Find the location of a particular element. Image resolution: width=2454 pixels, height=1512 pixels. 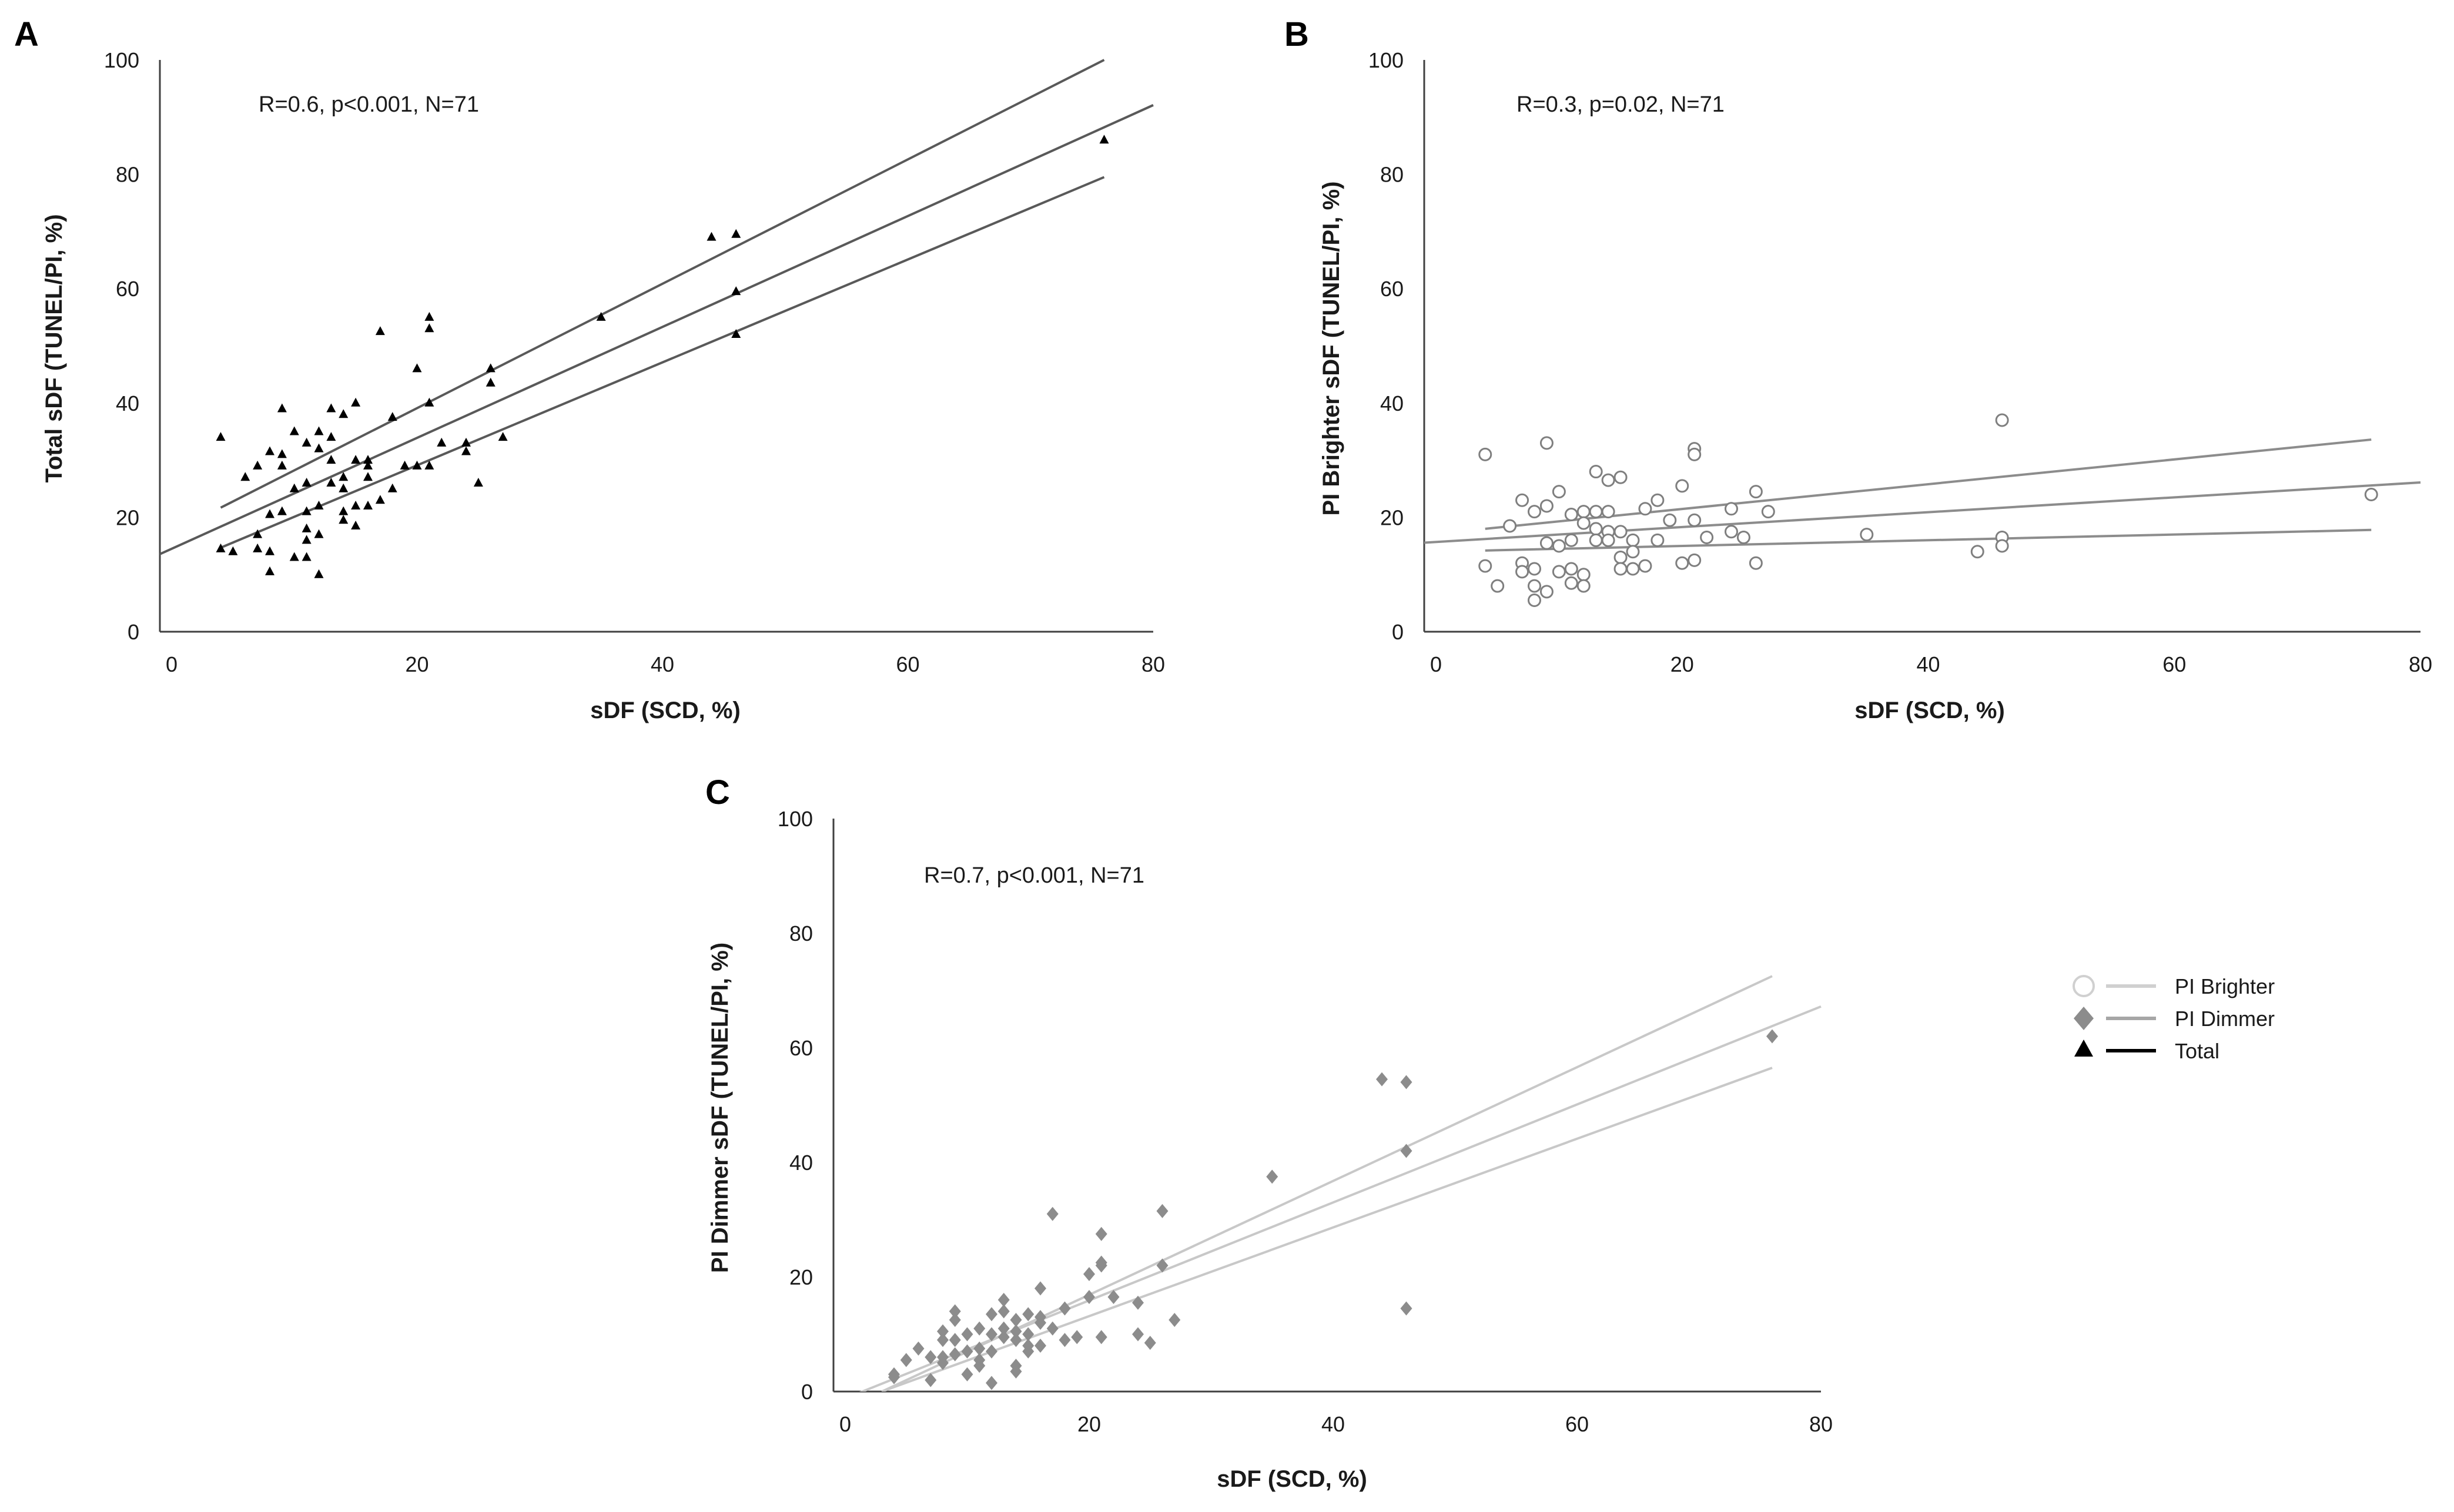

panel-a-x-tick-label: 20 is located at coordinates (417, 664).